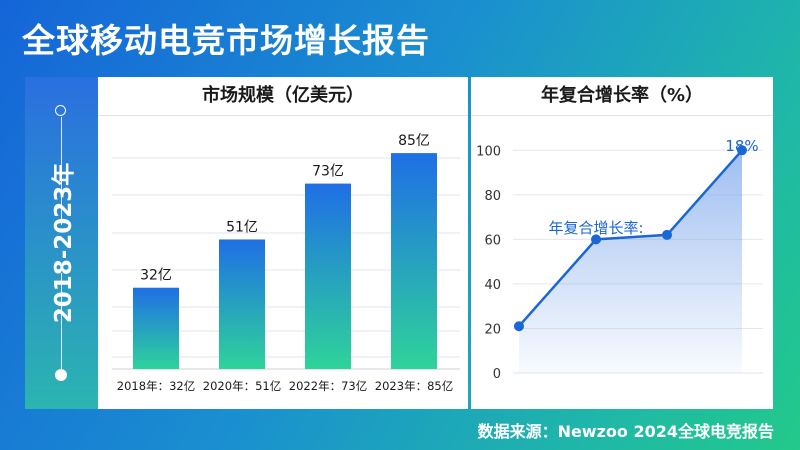 The width and height of the screenshot is (800, 450). I want to click on line-ytick-label-1: 20, so click(492, 329).